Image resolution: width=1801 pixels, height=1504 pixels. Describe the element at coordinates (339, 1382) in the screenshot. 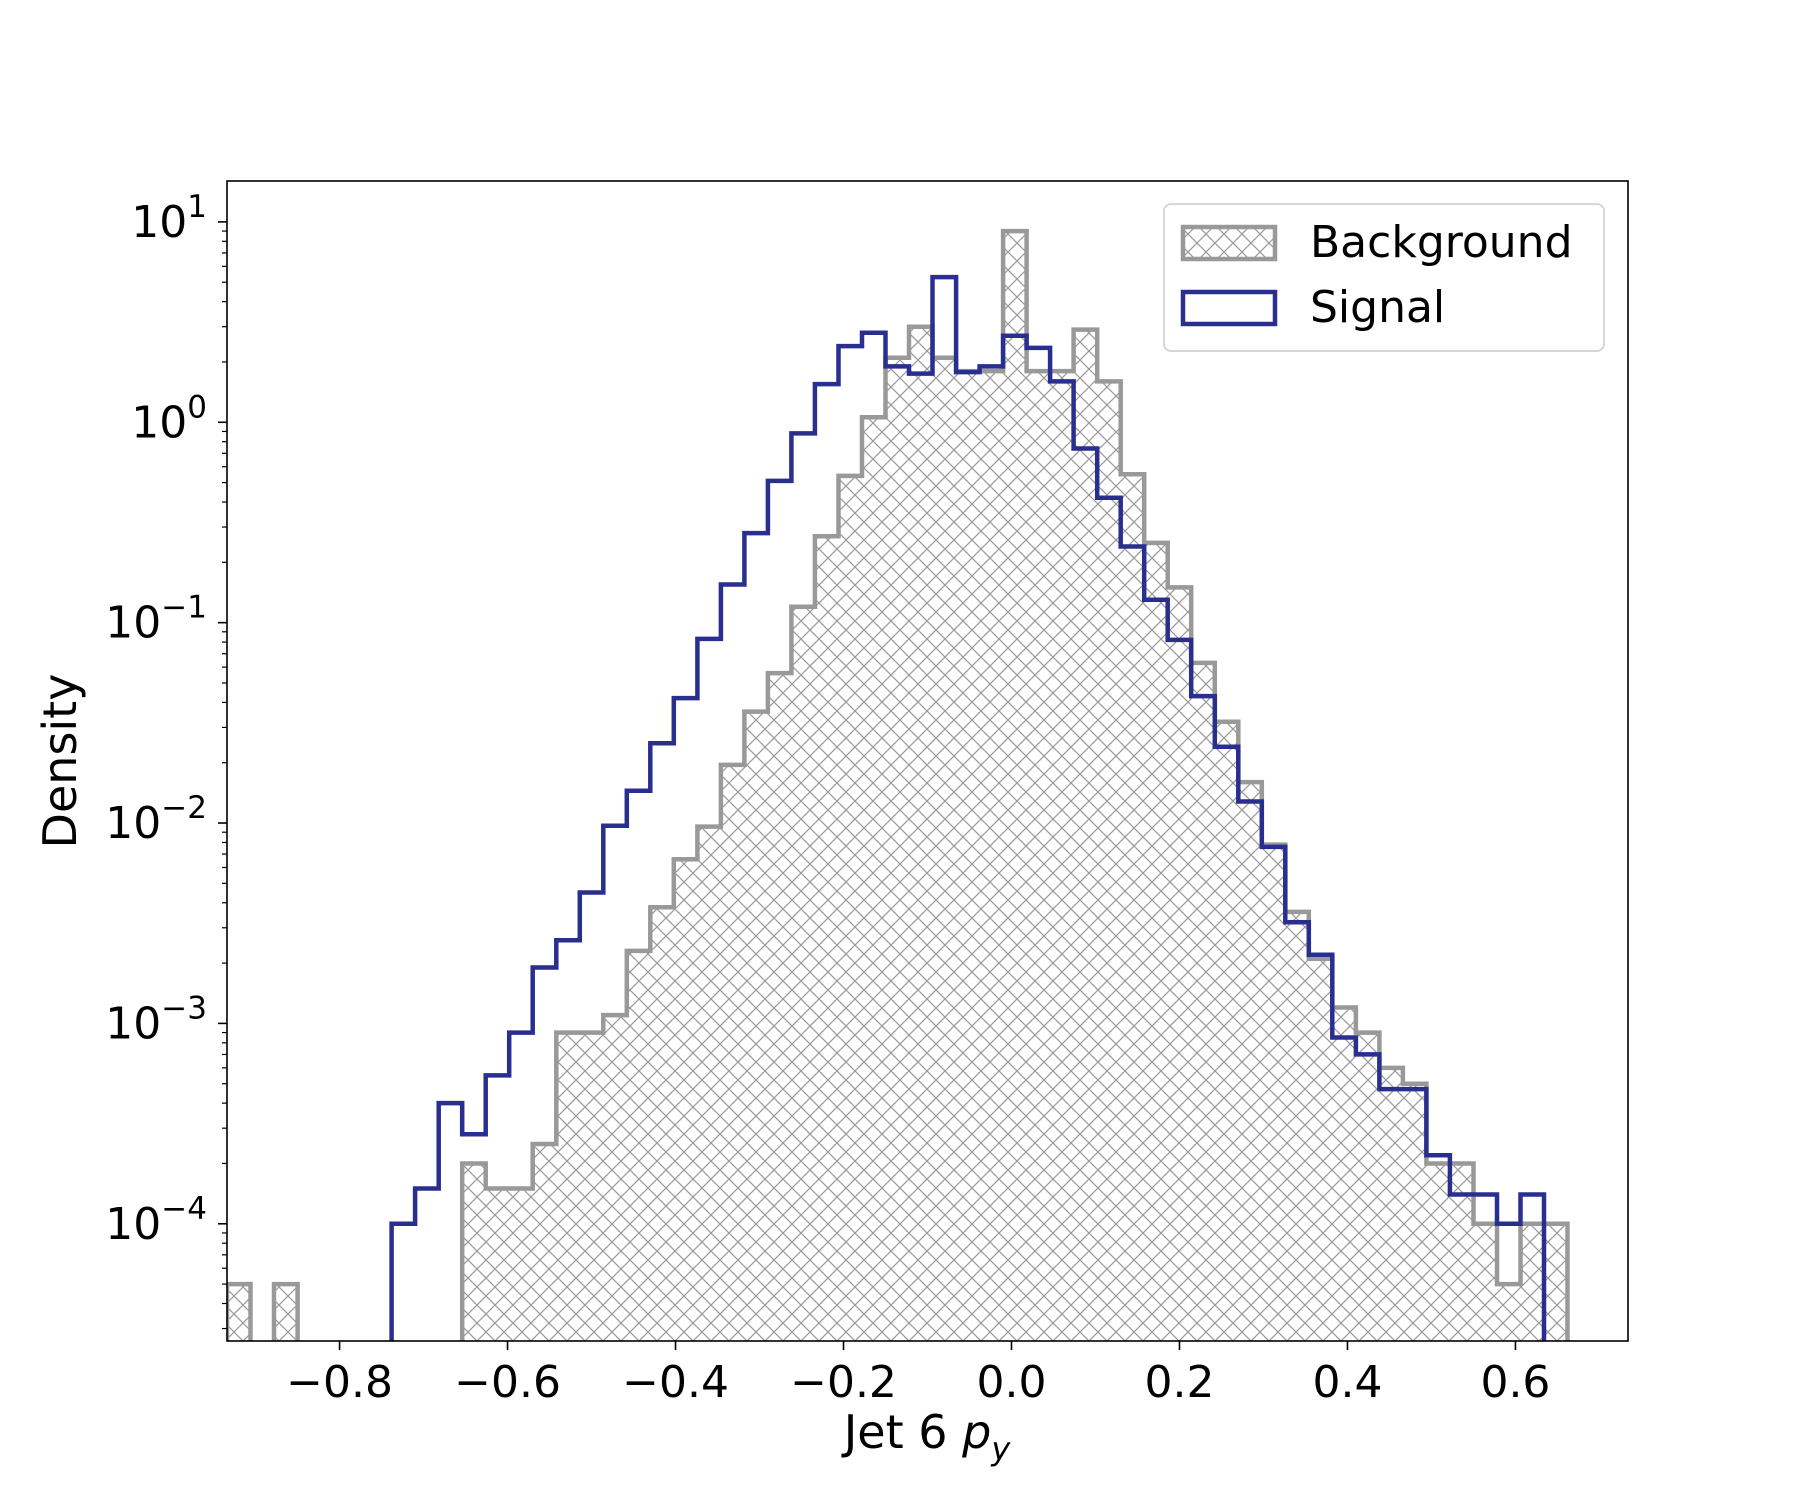

I see `x-tick-label: −0.8` at that location.